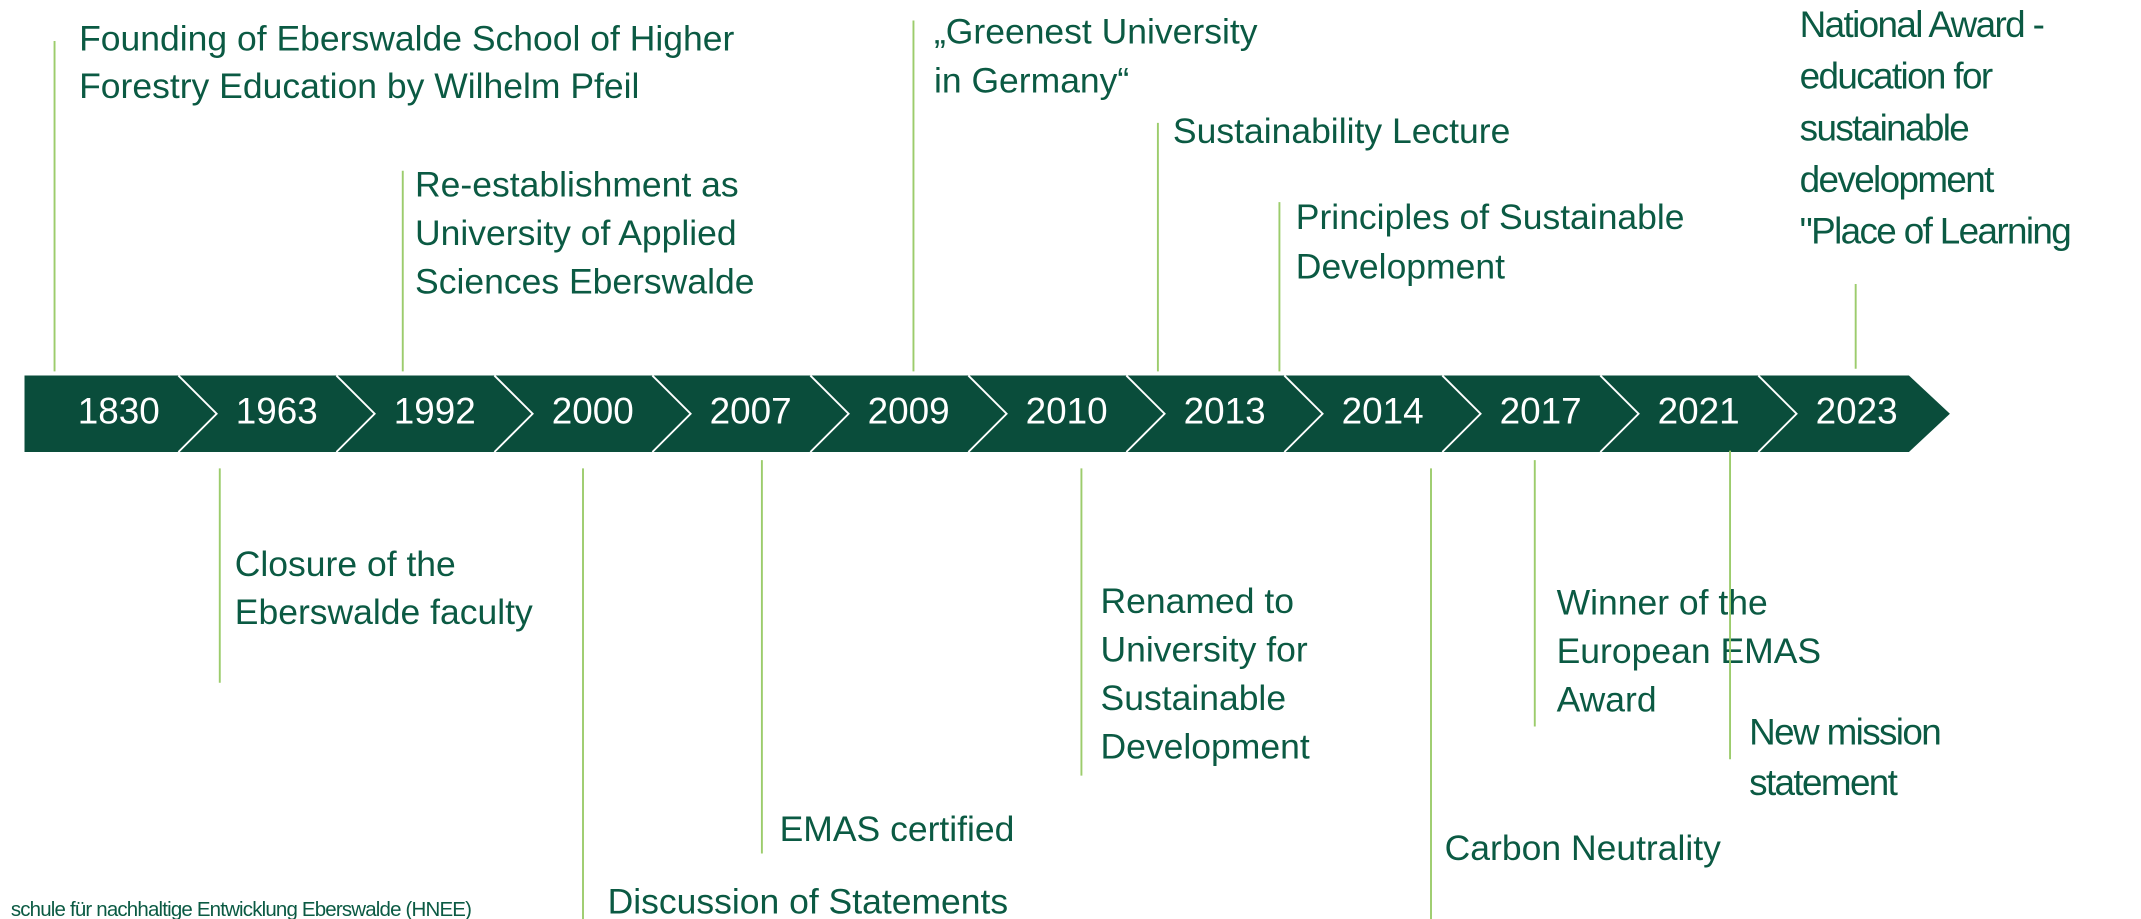 This screenshot has height=919, width=2141. What do you see at coordinates (1857, 410) in the screenshot?
I see `year-label: 2023` at bounding box center [1857, 410].